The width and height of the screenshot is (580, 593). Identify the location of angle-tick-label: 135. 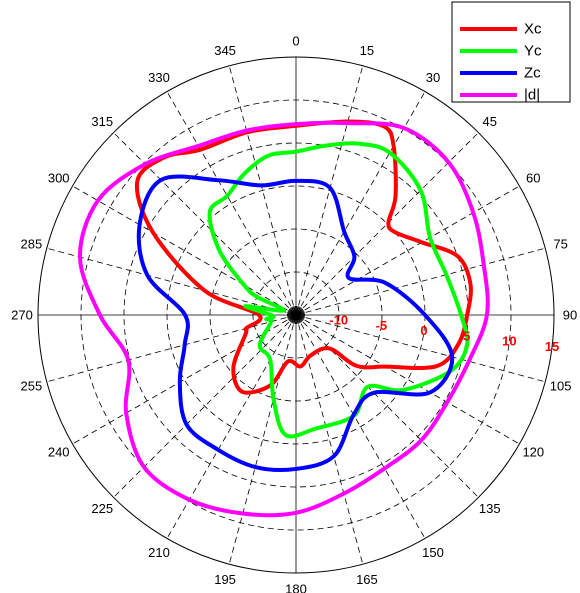
(490, 508).